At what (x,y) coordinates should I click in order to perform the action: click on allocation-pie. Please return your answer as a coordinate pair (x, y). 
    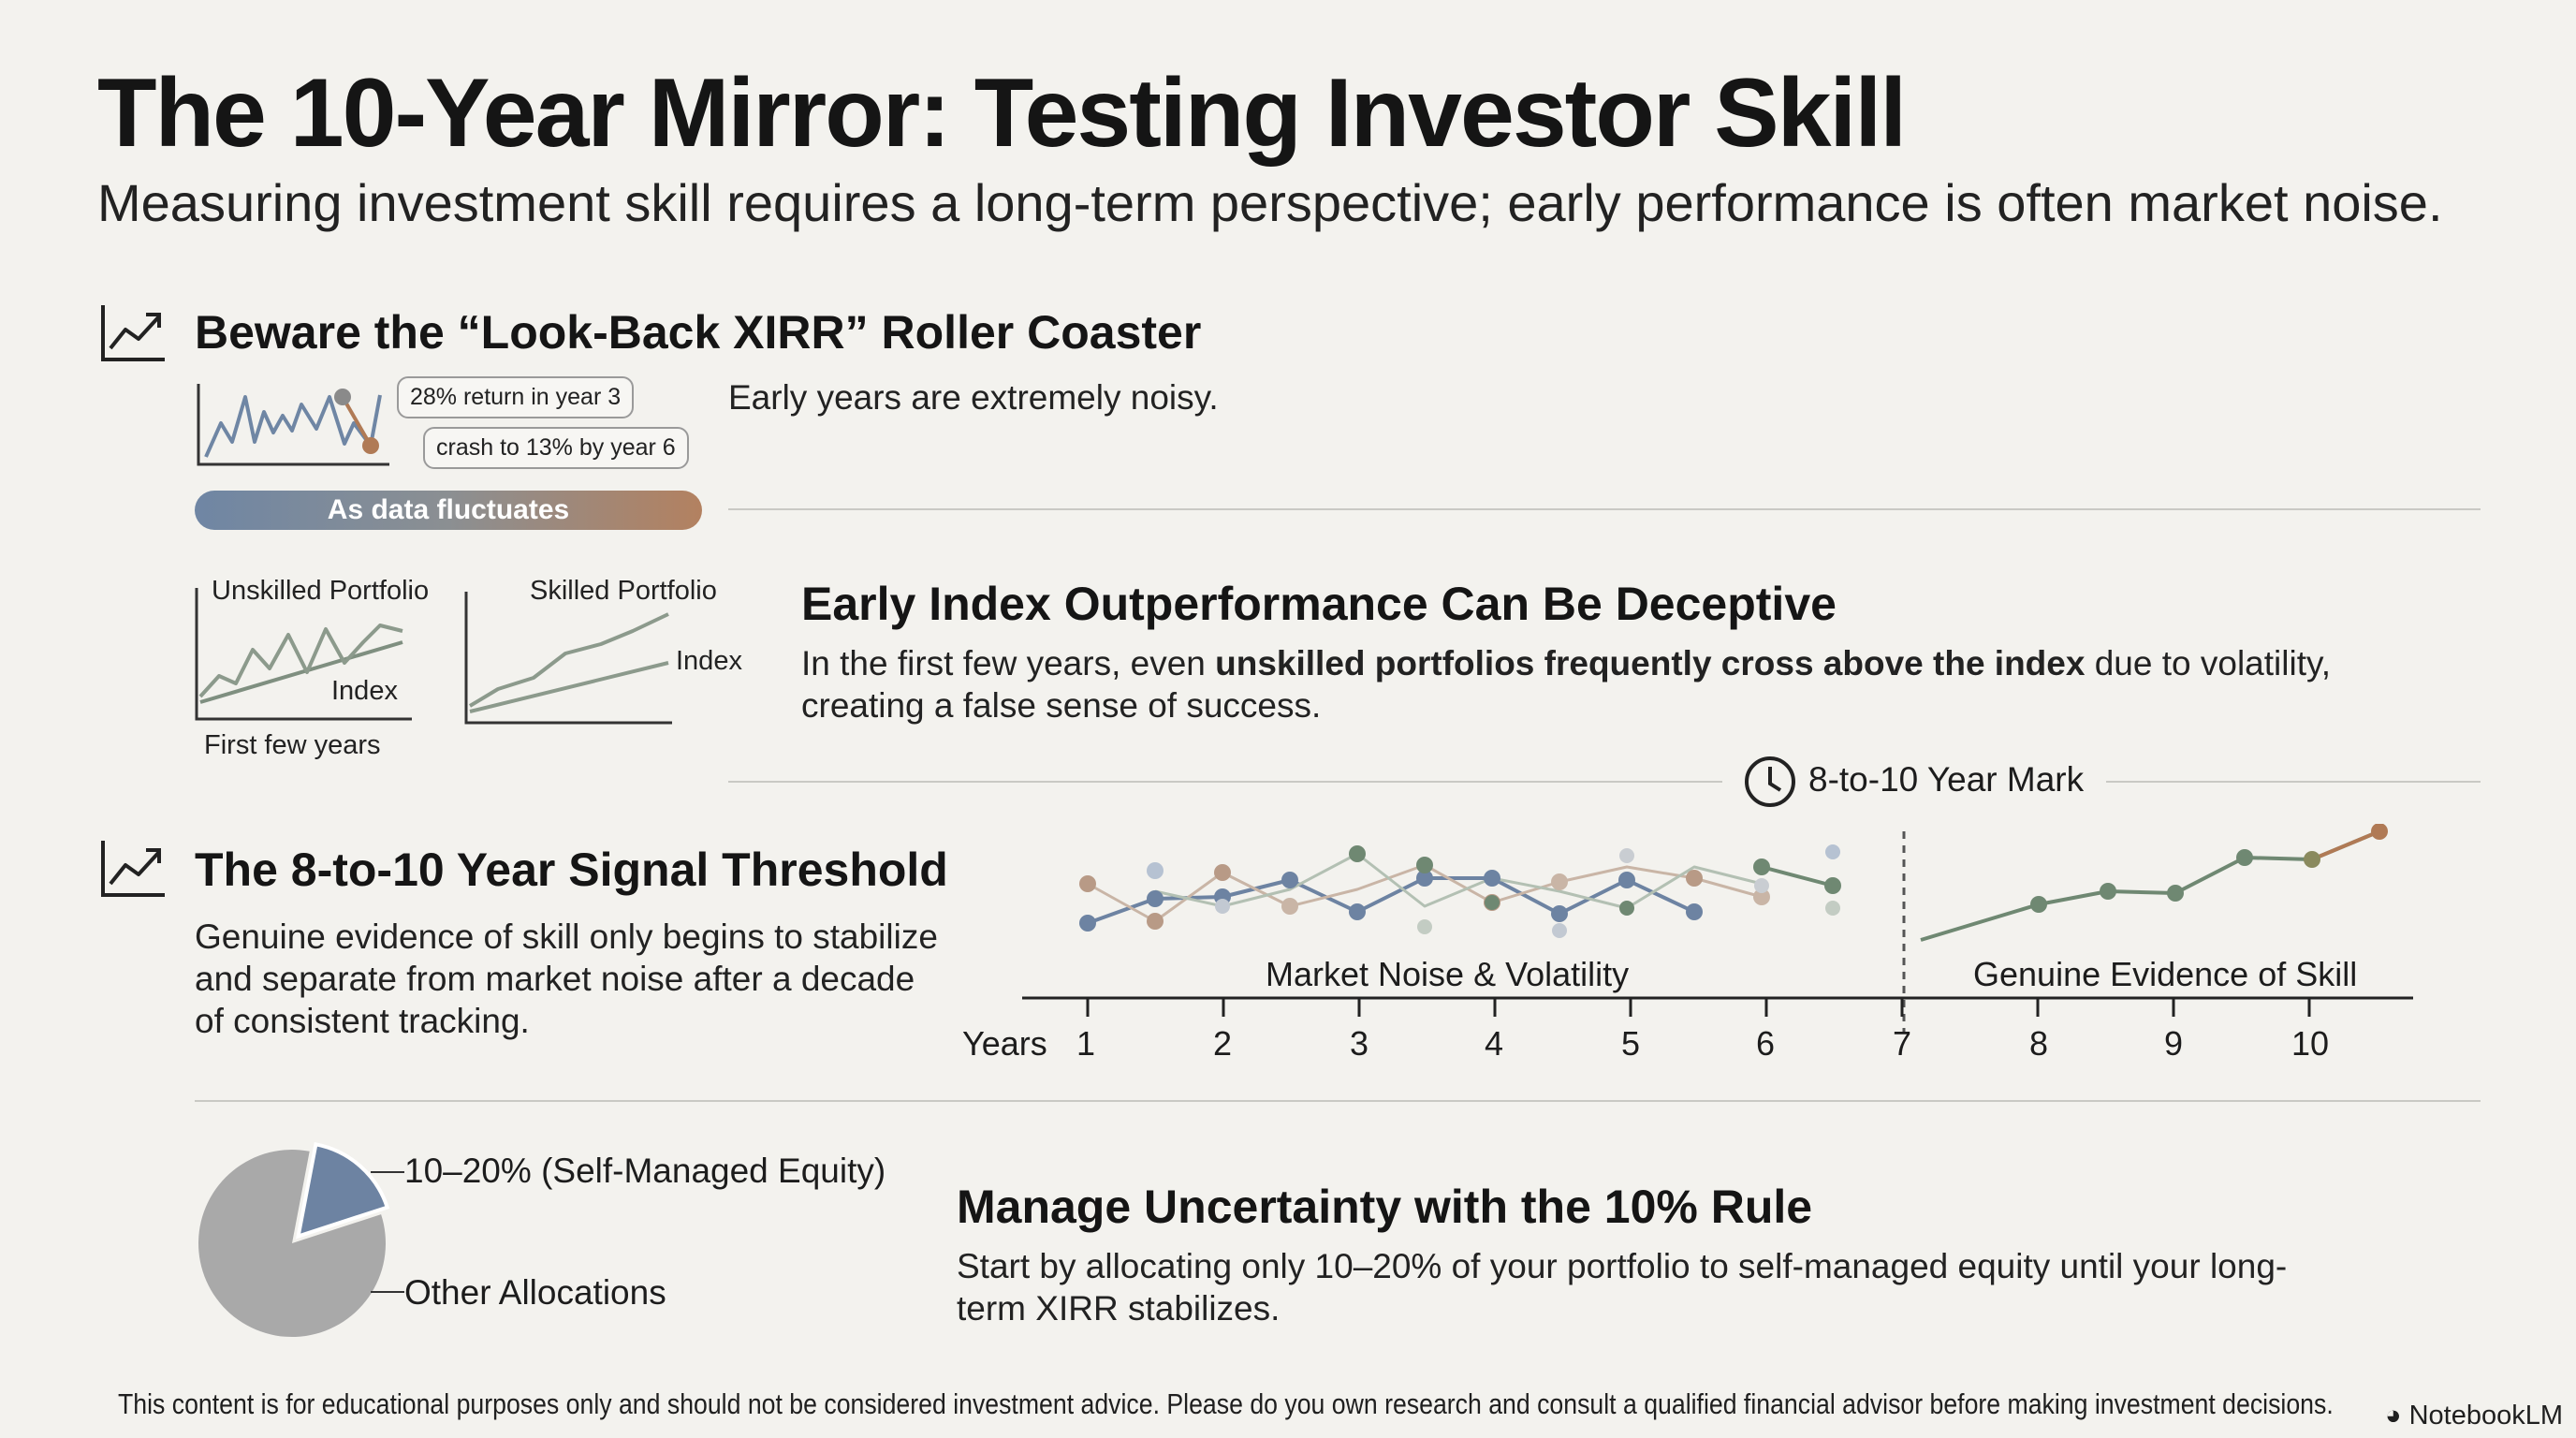
    Looking at the image, I should click on (294, 1239).